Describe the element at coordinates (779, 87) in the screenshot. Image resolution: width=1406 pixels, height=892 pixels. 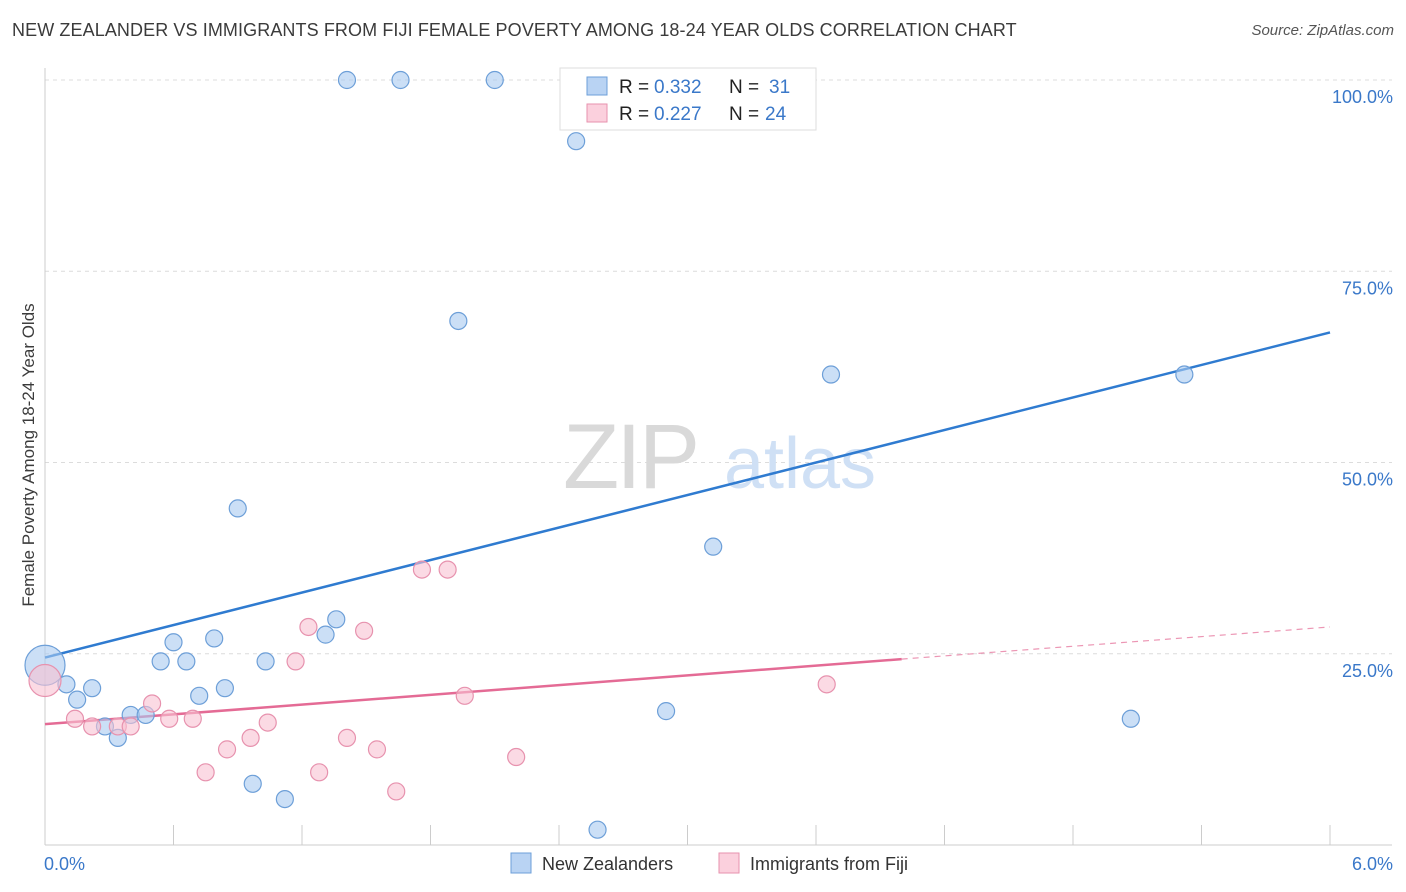
I see `stats-n-value-0: 31` at that location.